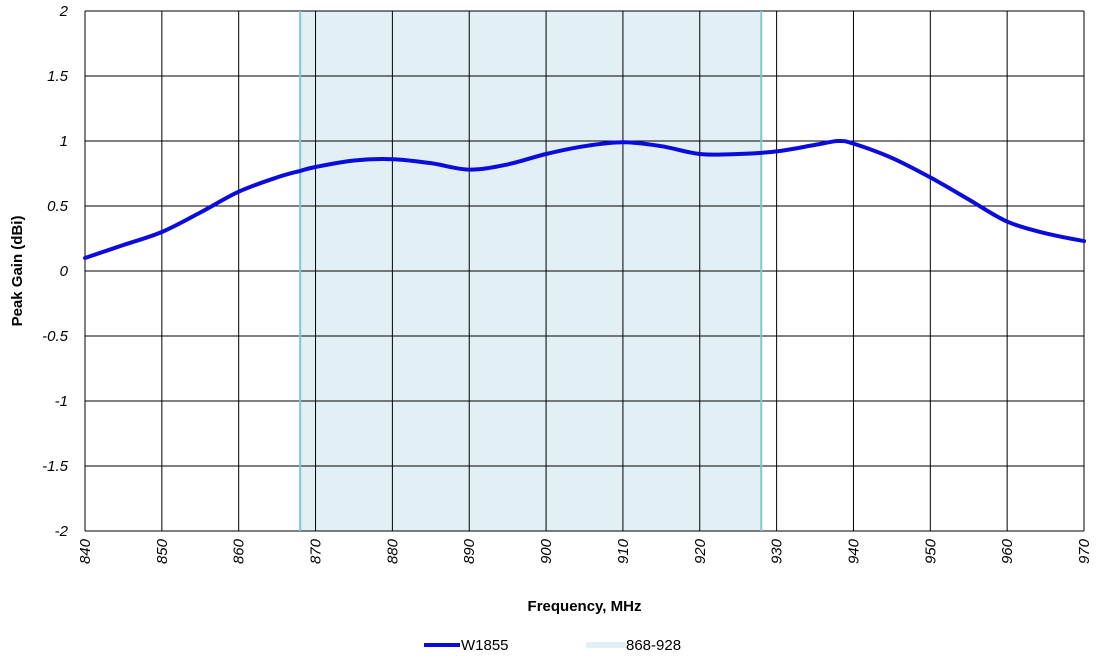 The width and height of the screenshot is (1096, 656). Describe the element at coordinates (546, 551) in the screenshot. I see `x-tick-label: 900` at that location.